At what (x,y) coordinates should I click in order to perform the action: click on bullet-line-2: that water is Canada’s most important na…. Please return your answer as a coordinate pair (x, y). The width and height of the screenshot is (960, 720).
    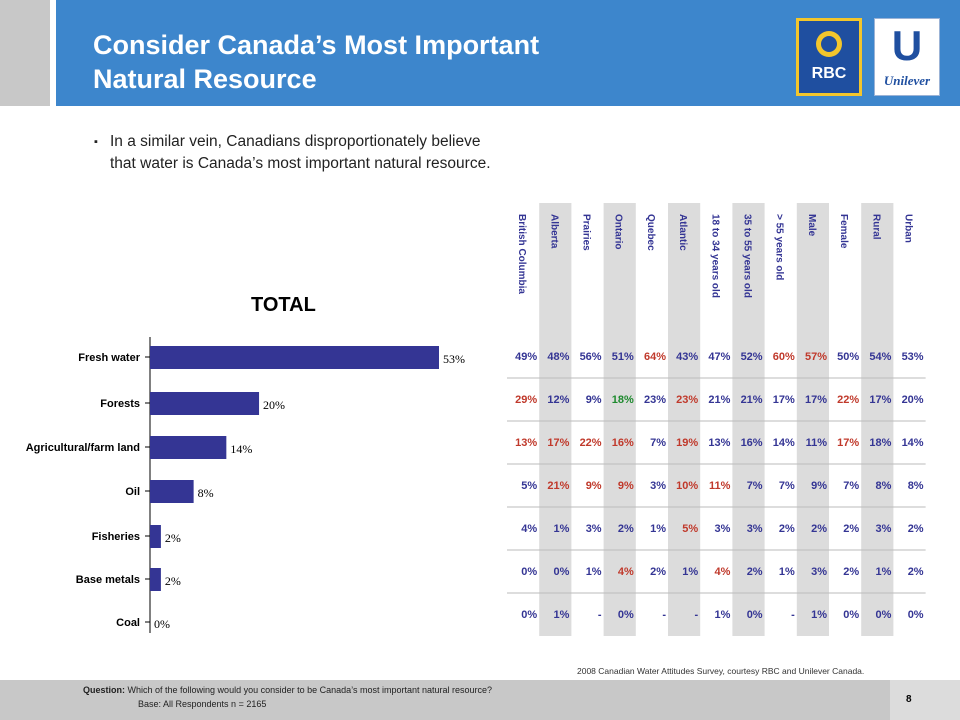
    Looking at the image, I should click on (300, 163).